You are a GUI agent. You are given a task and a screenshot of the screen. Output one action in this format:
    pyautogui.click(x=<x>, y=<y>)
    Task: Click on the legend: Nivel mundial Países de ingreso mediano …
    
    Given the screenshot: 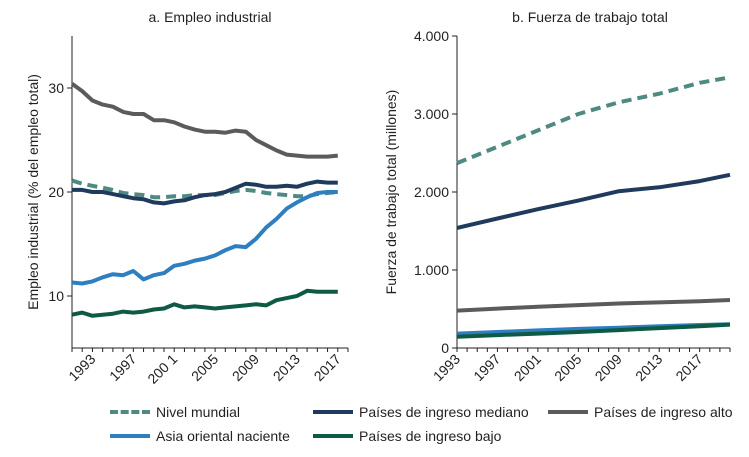 What is the action you would take?
    pyautogui.click(x=374, y=428)
    